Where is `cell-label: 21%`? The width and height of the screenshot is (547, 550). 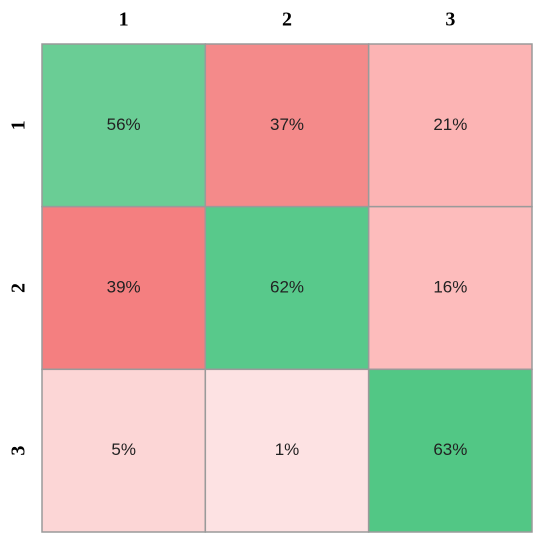 cell-label: 21% is located at coordinates (450, 124).